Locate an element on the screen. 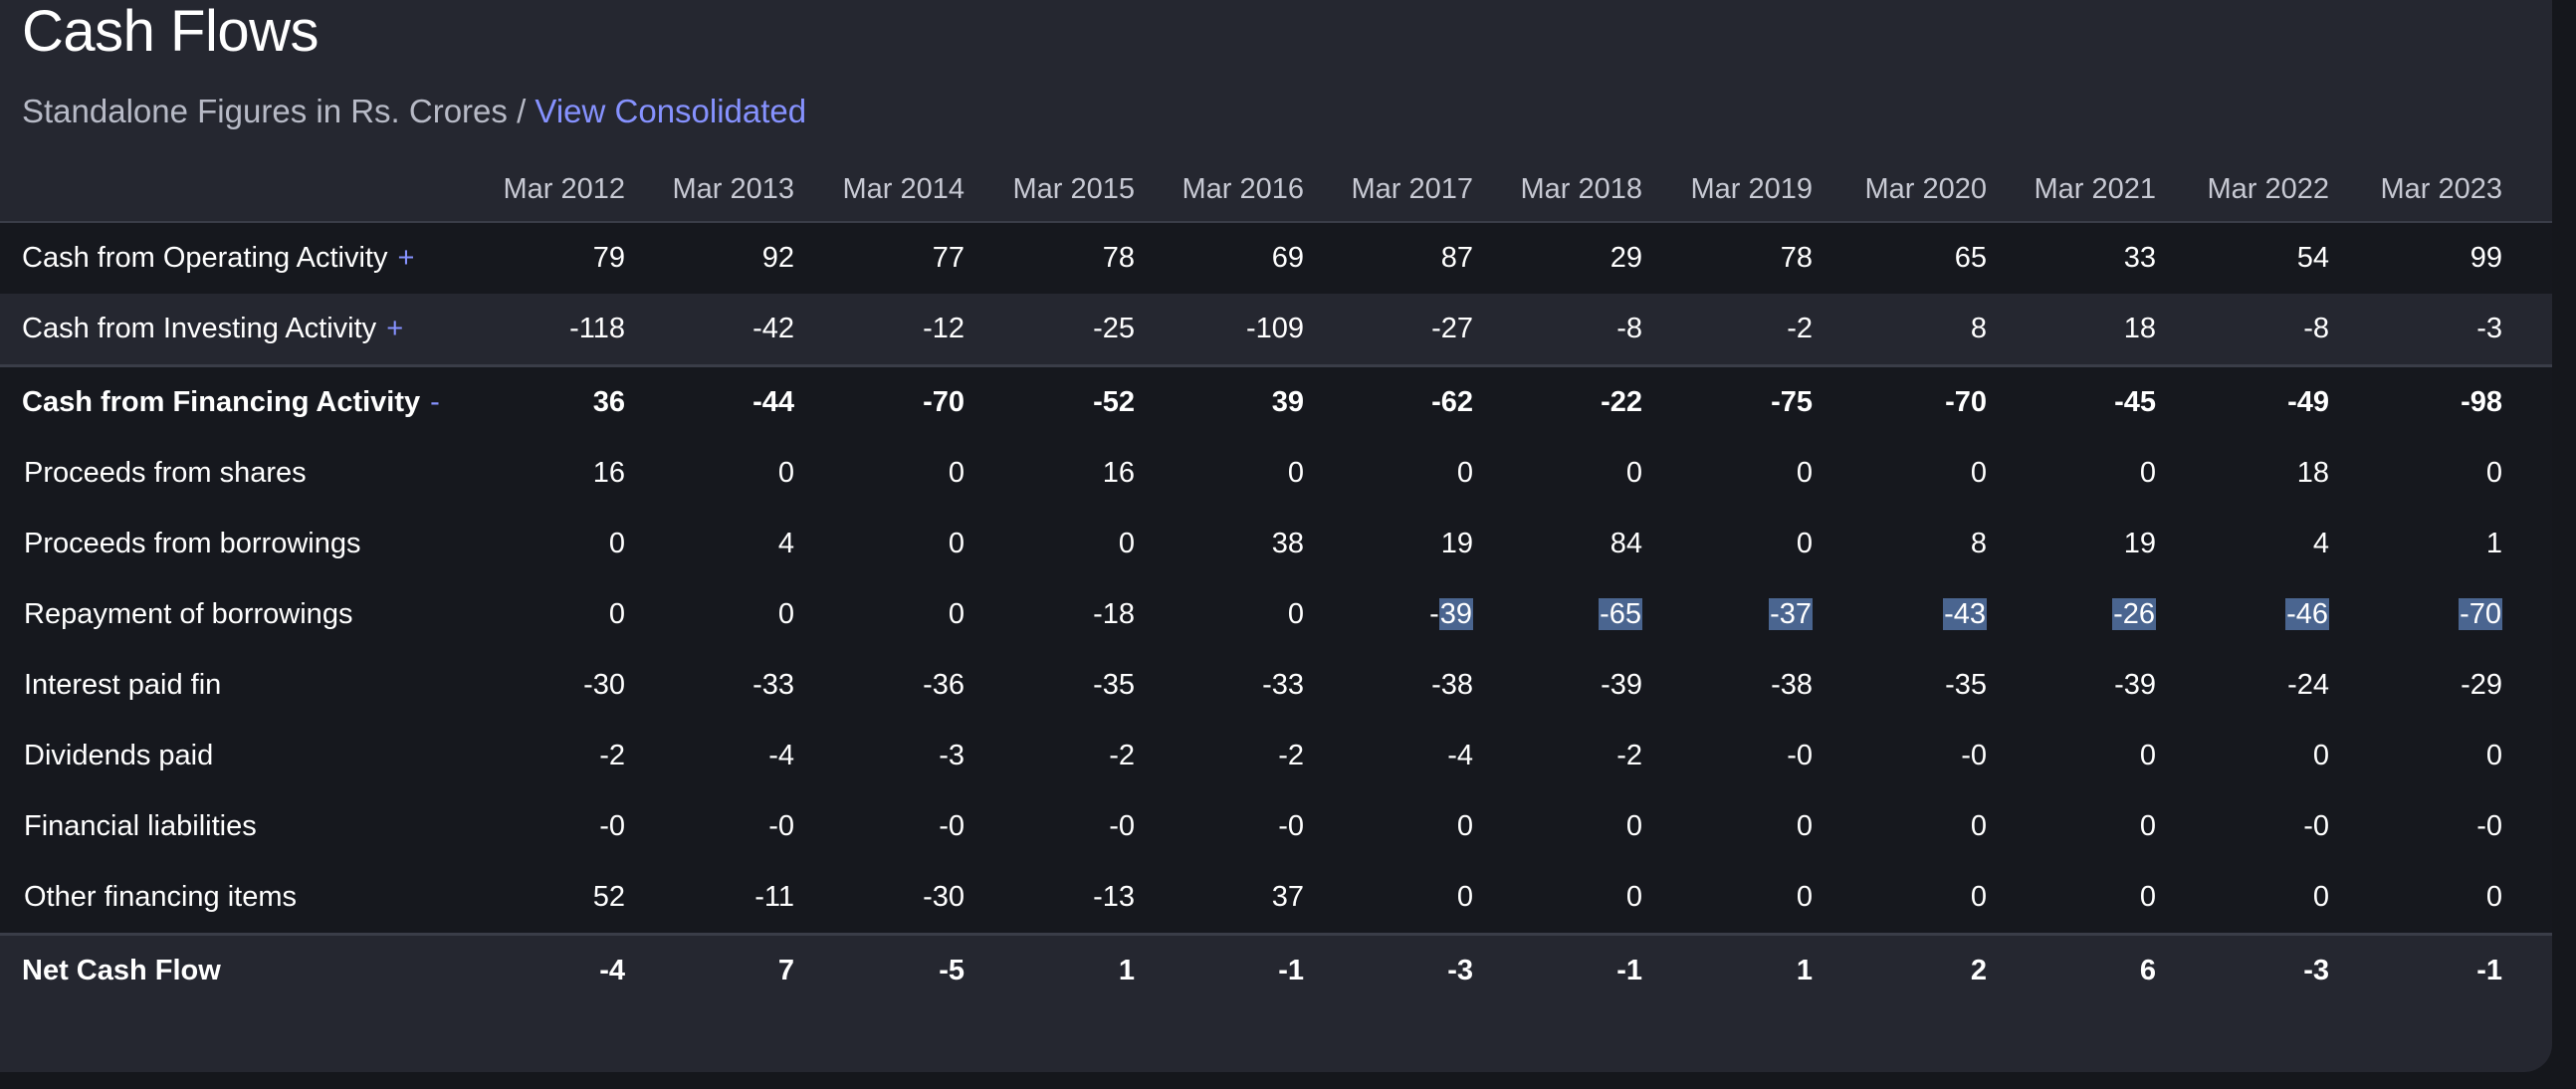 This screenshot has width=2576, height=1089. table-cell: 38 is located at coordinates (1219, 544).